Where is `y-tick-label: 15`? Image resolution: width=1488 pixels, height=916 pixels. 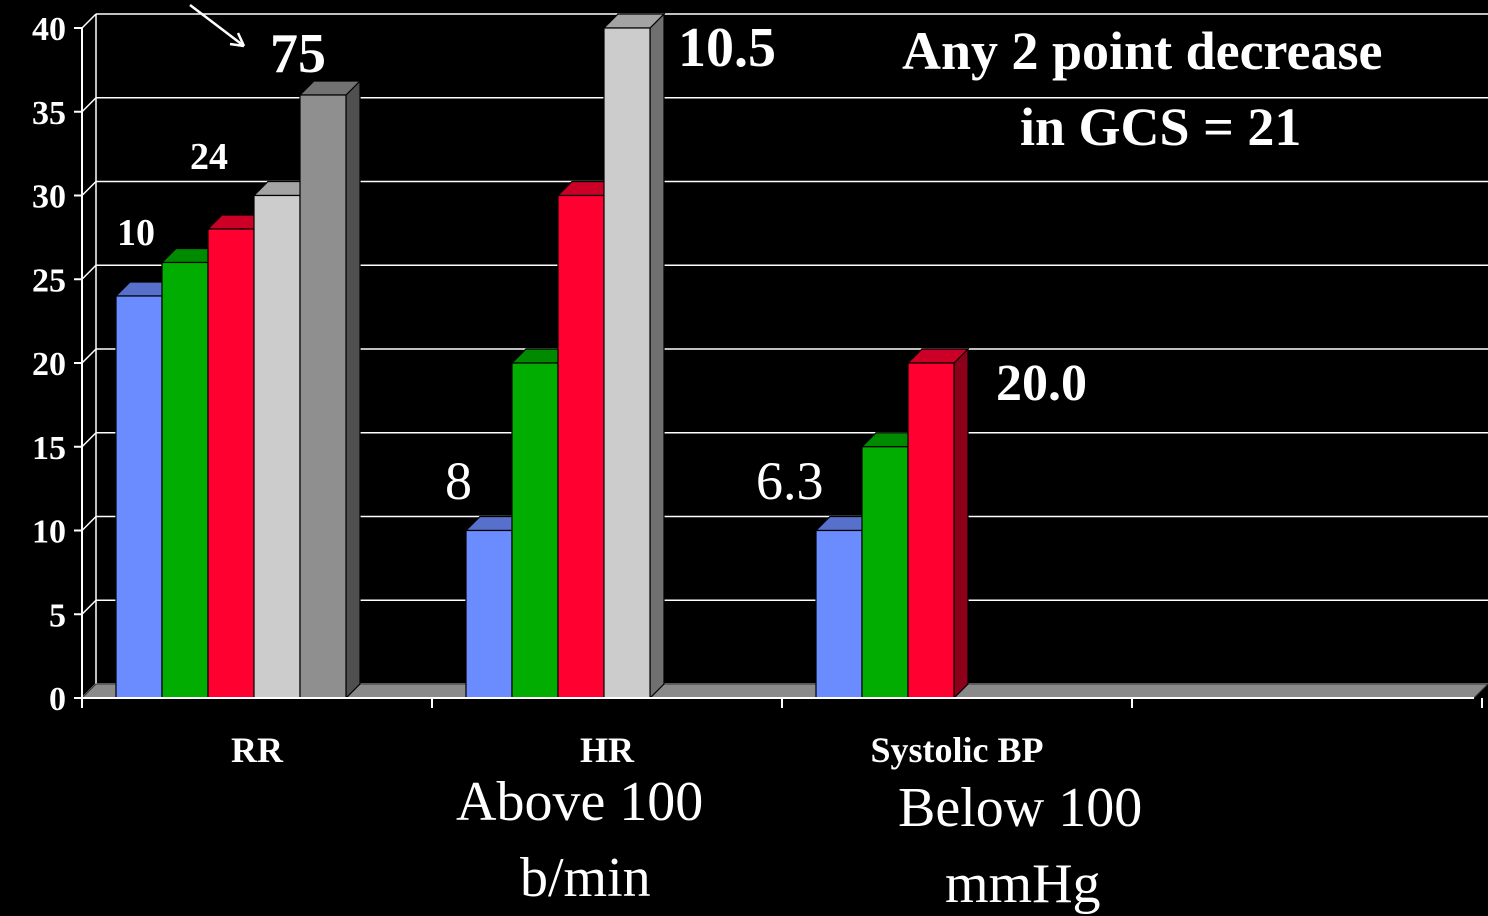
y-tick-label: 15 is located at coordinates (49, 448).